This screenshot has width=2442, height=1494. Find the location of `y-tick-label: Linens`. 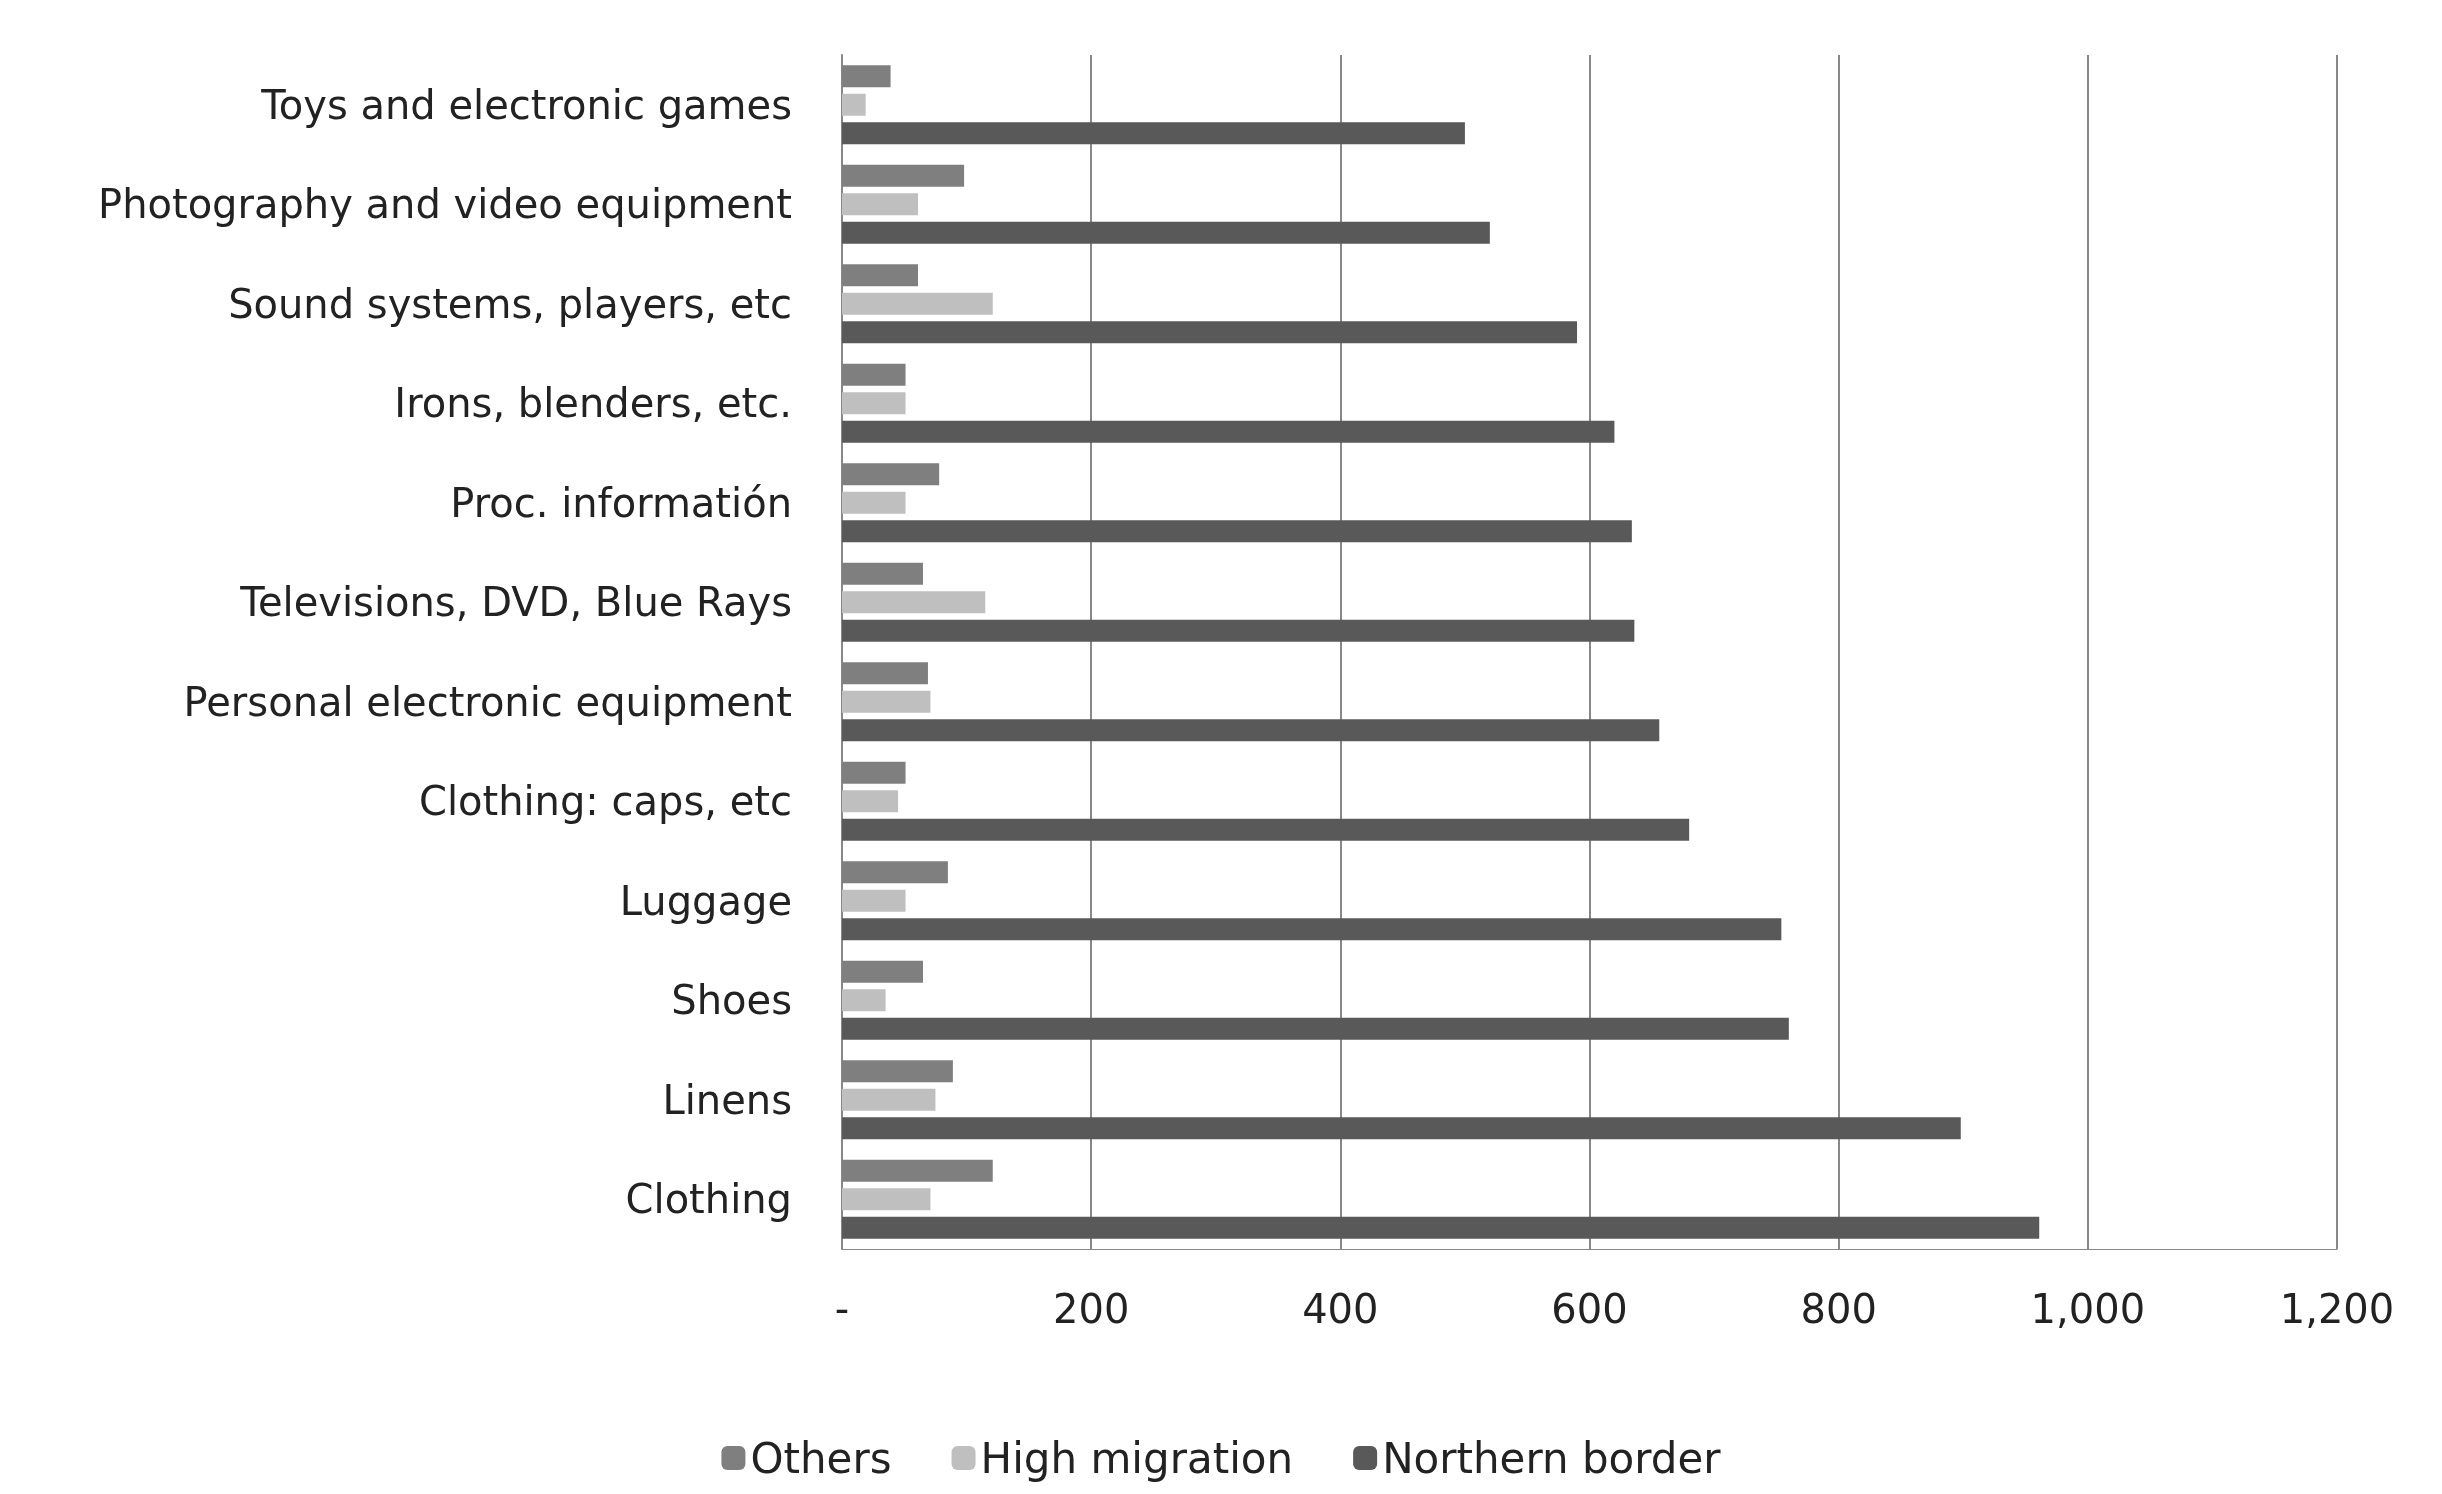

y-tick-label: Linens is located at coordinates (727, 1099).